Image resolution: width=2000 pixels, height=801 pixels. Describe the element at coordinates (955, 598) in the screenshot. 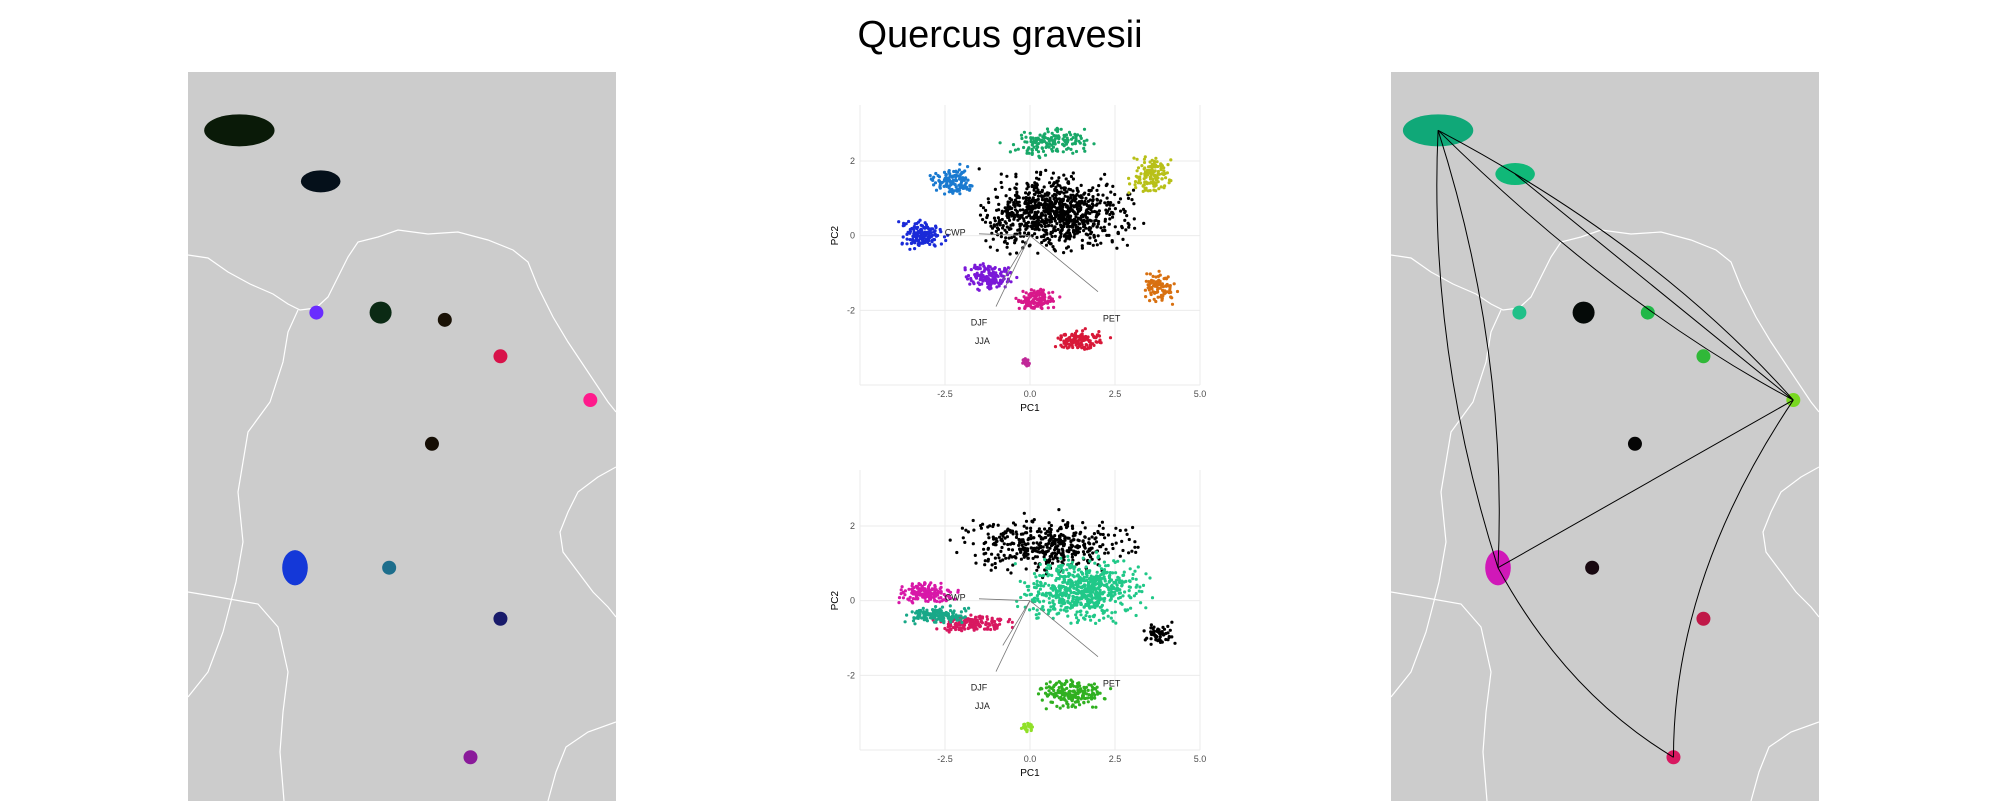

I see `arrow-label: CWP` at that location.